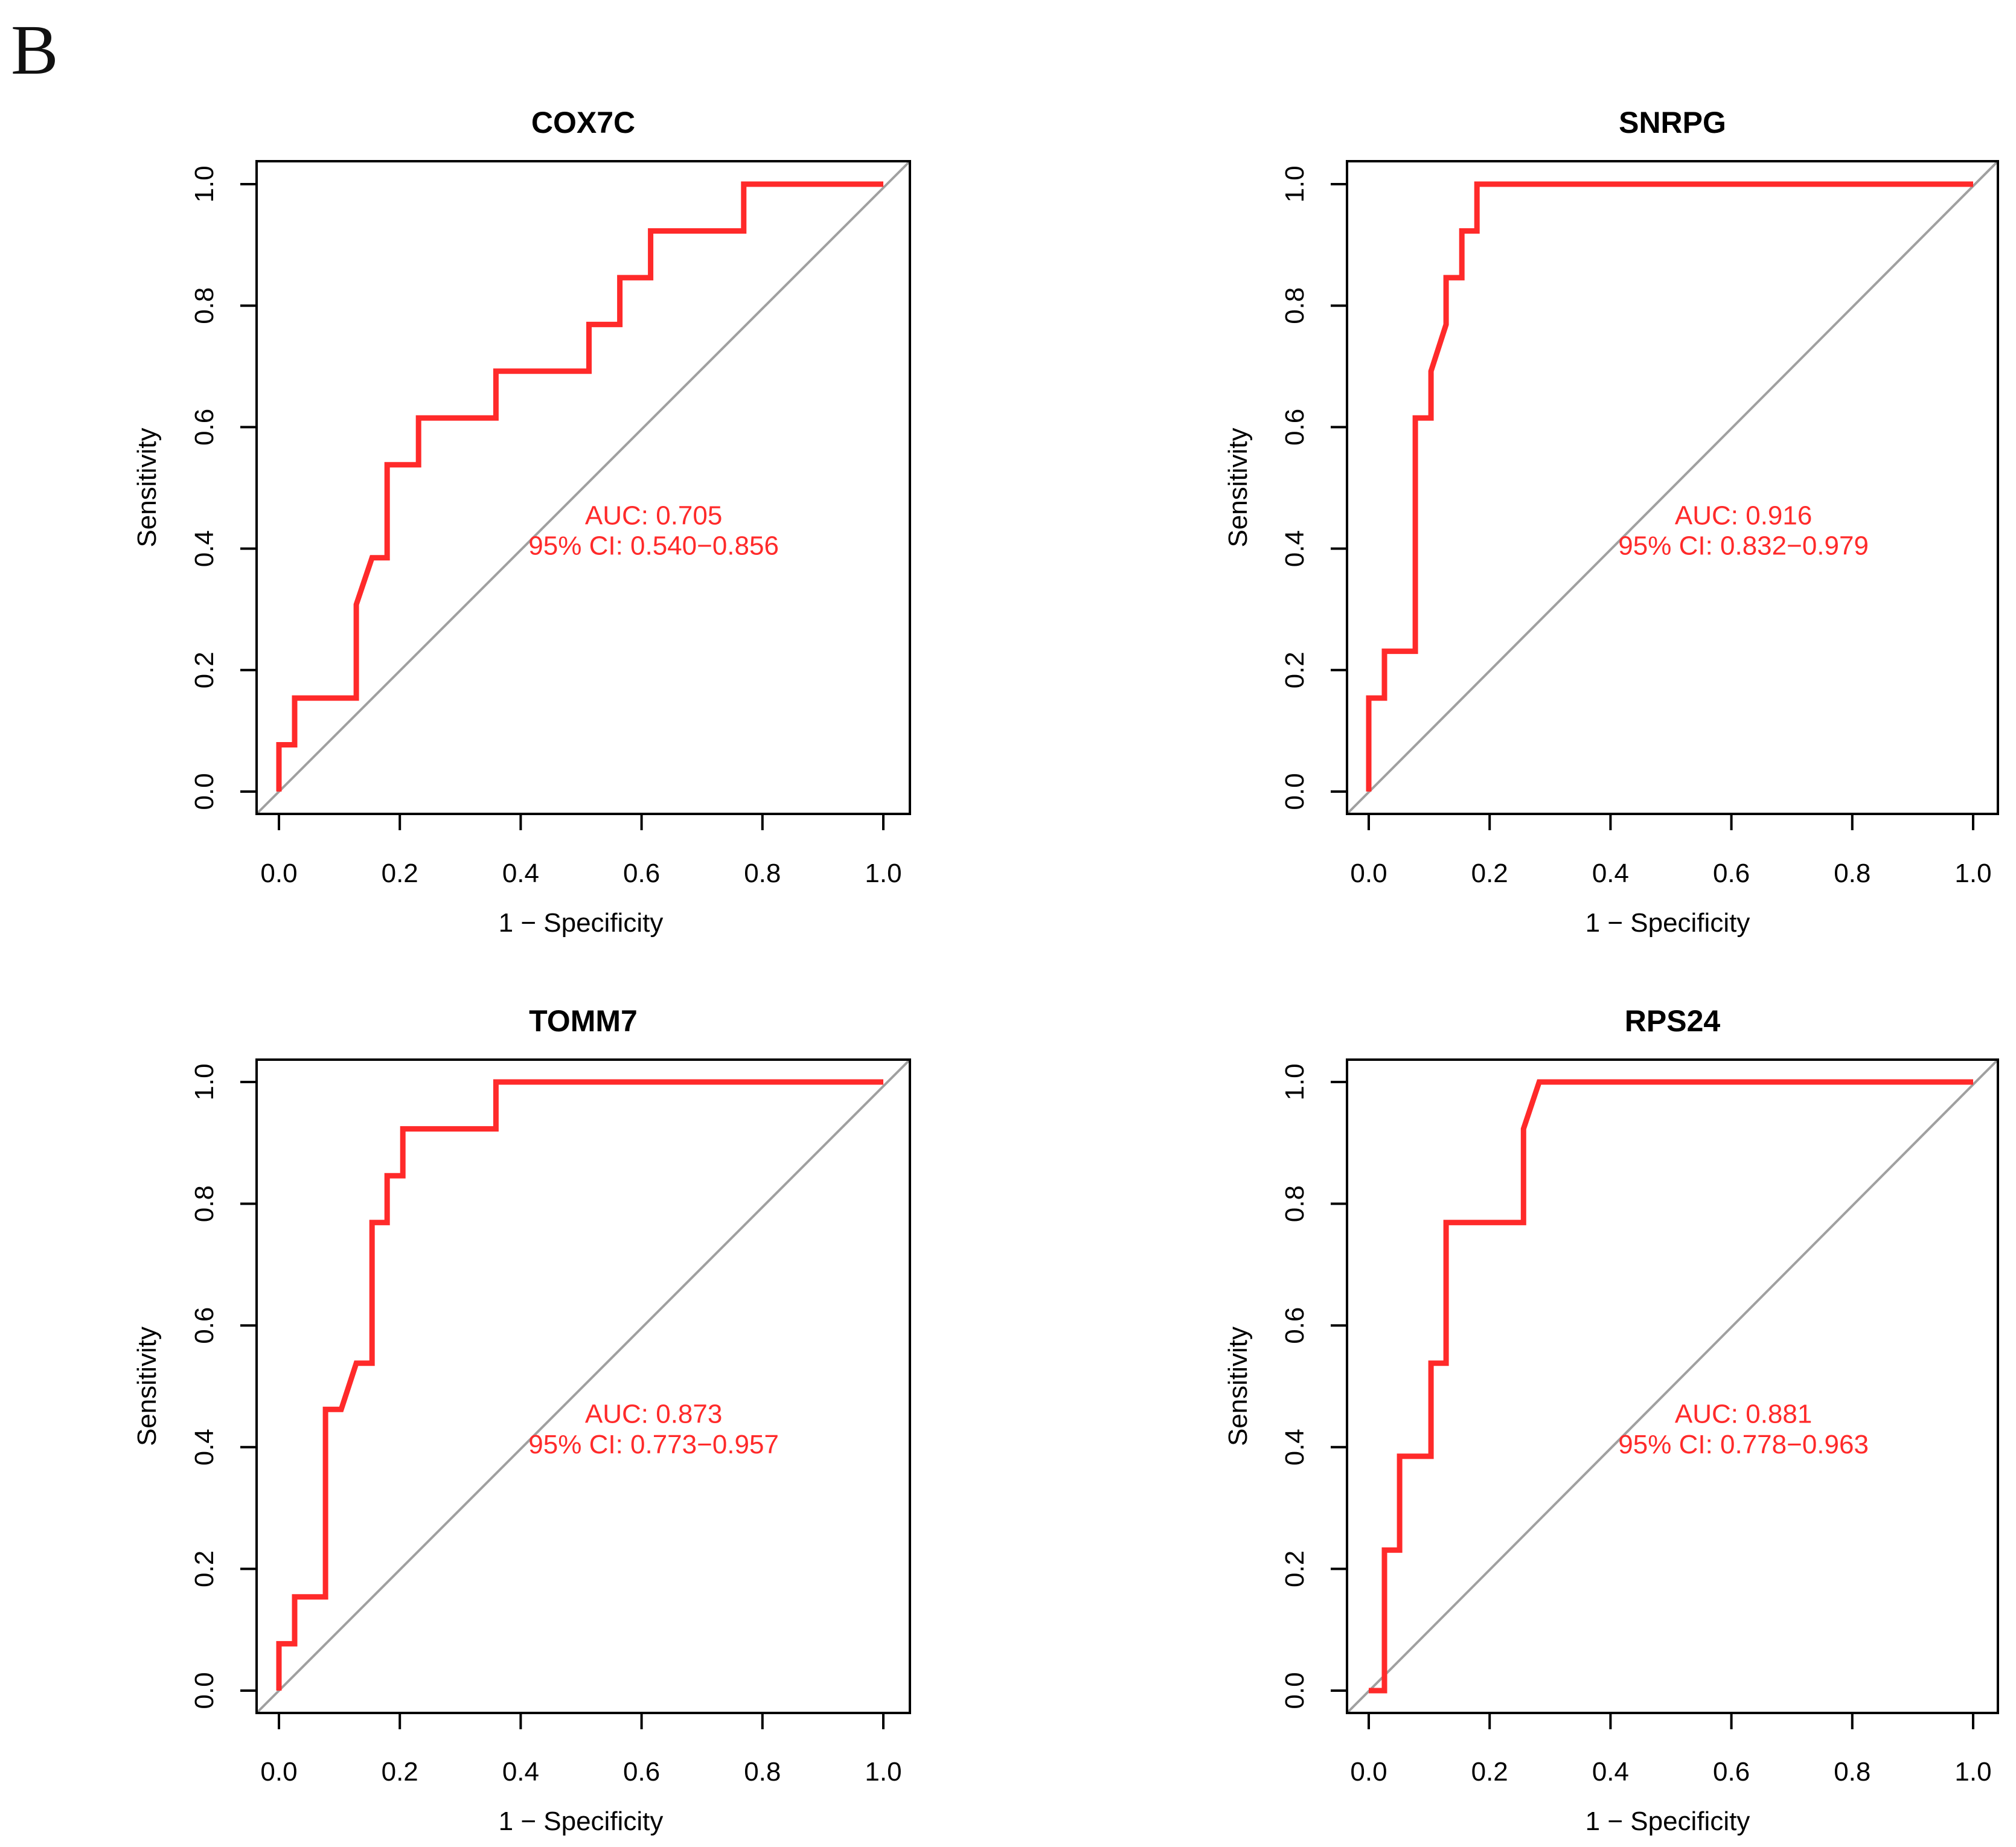  What do you see at coordinates (1743, 1414) in the screenshot?
I see `auc-annotation: AUC: 0.881` at bounding box center [1743, 1414].